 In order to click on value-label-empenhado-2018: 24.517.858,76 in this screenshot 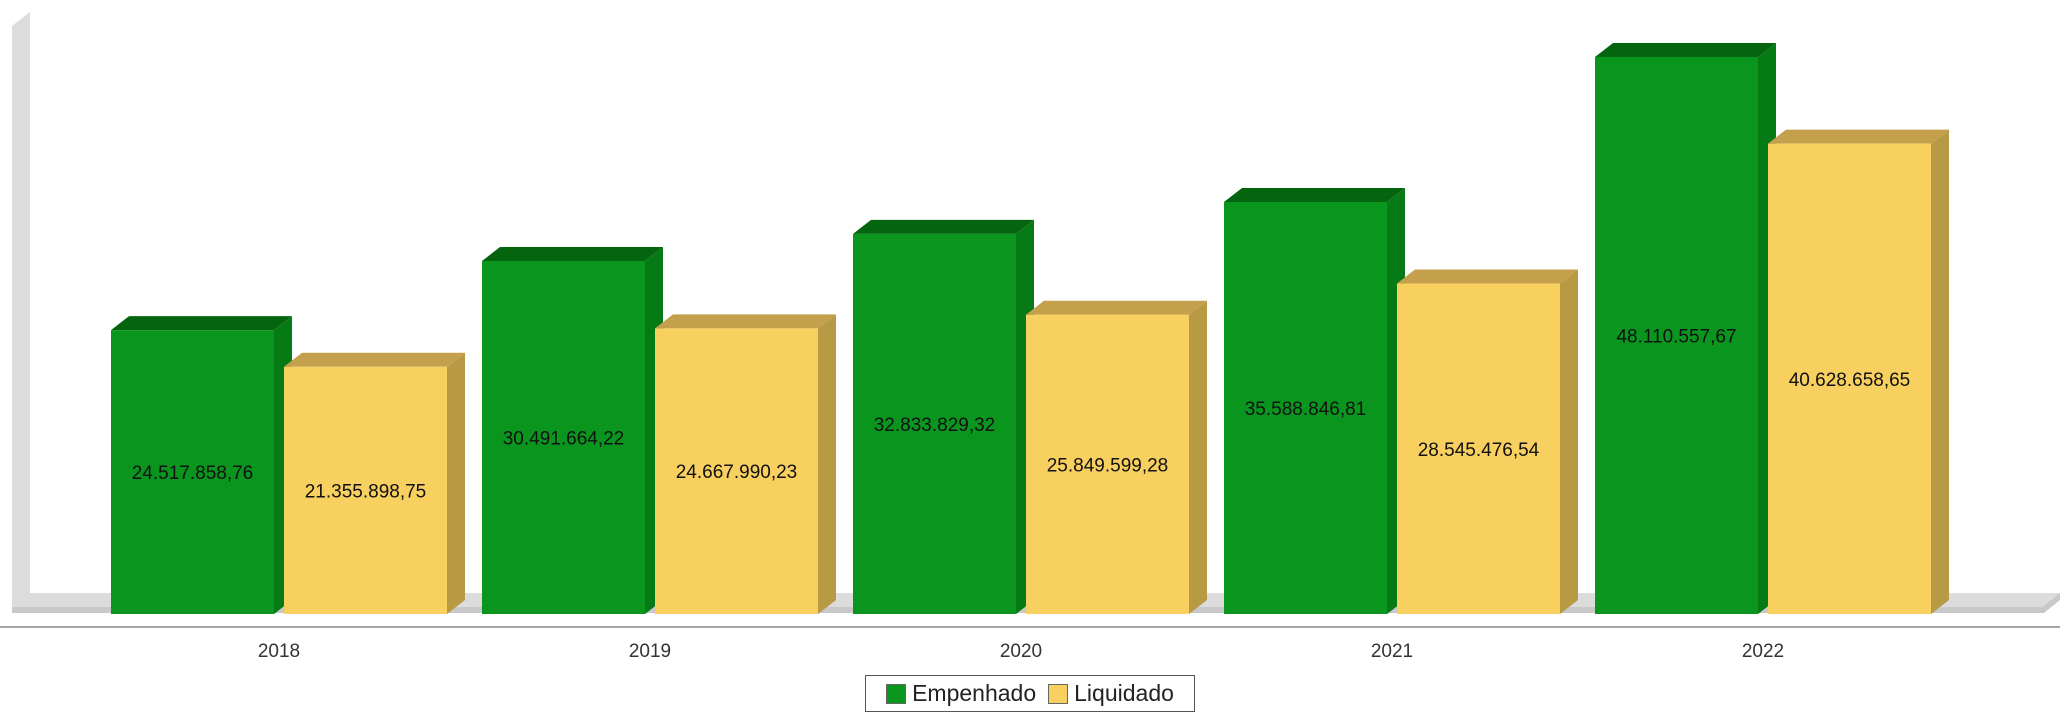, I will do `click(193, 473)`.